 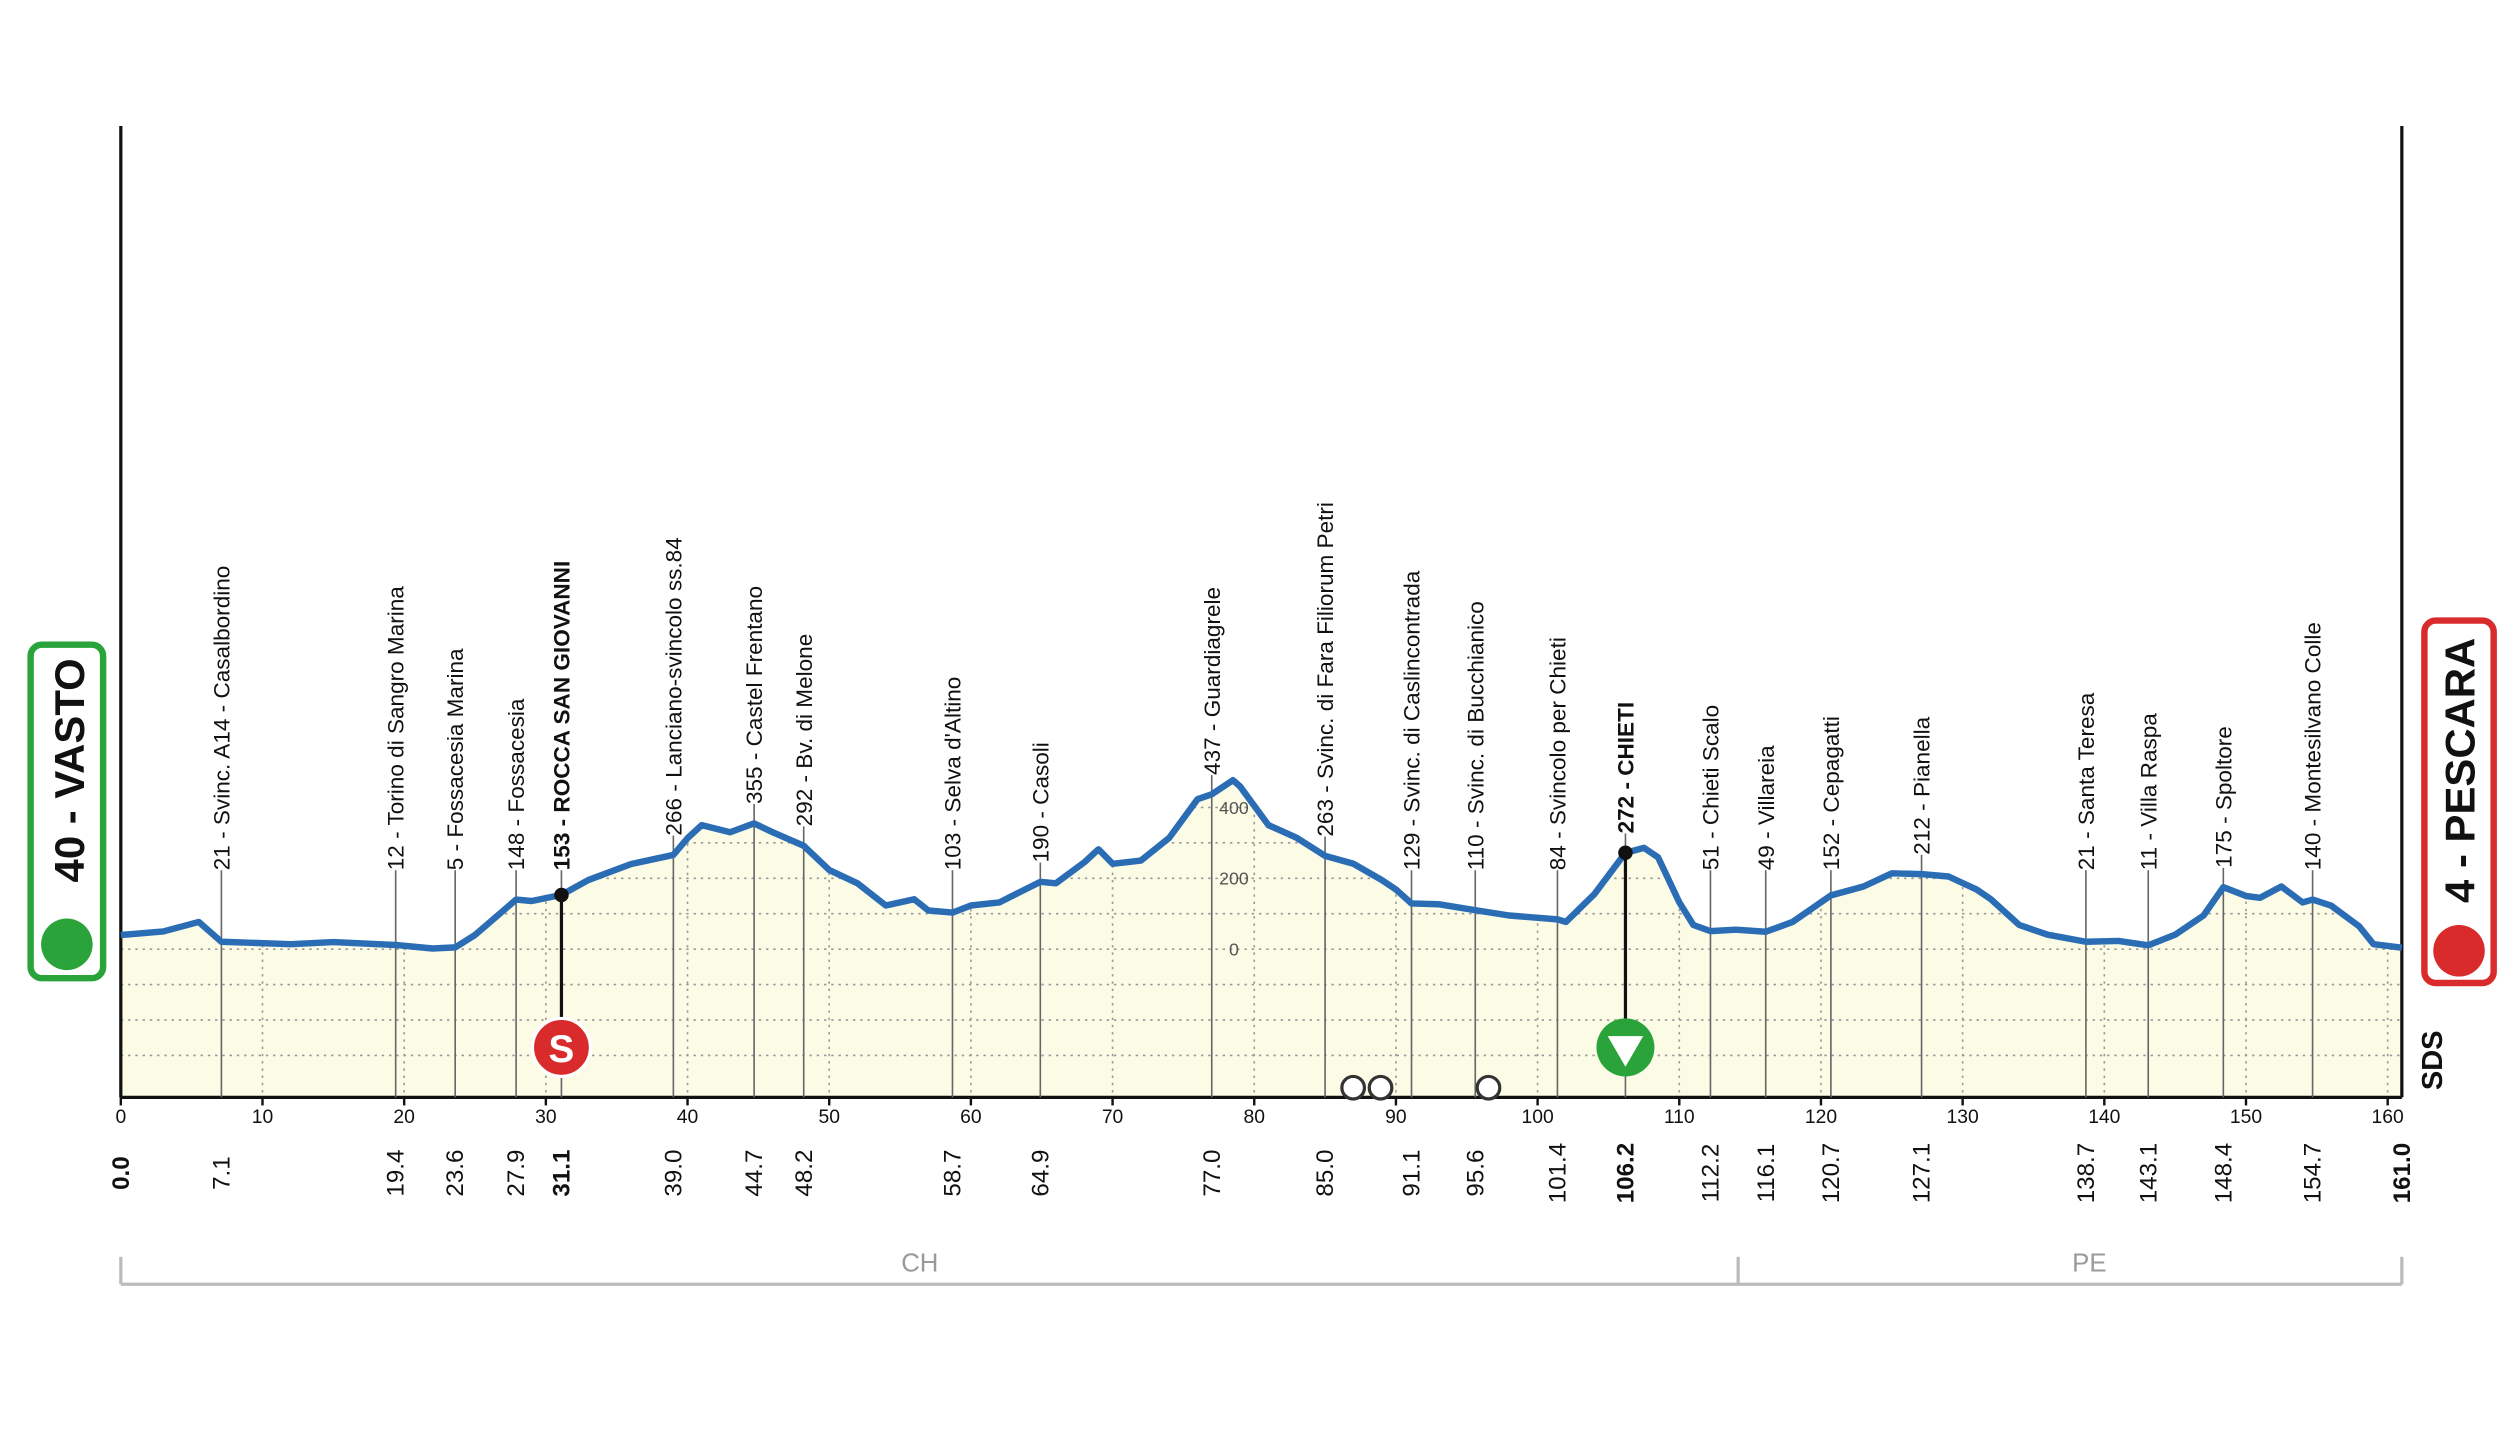 I want to click on km-label: 0.0, so click(x=121, y=1173).